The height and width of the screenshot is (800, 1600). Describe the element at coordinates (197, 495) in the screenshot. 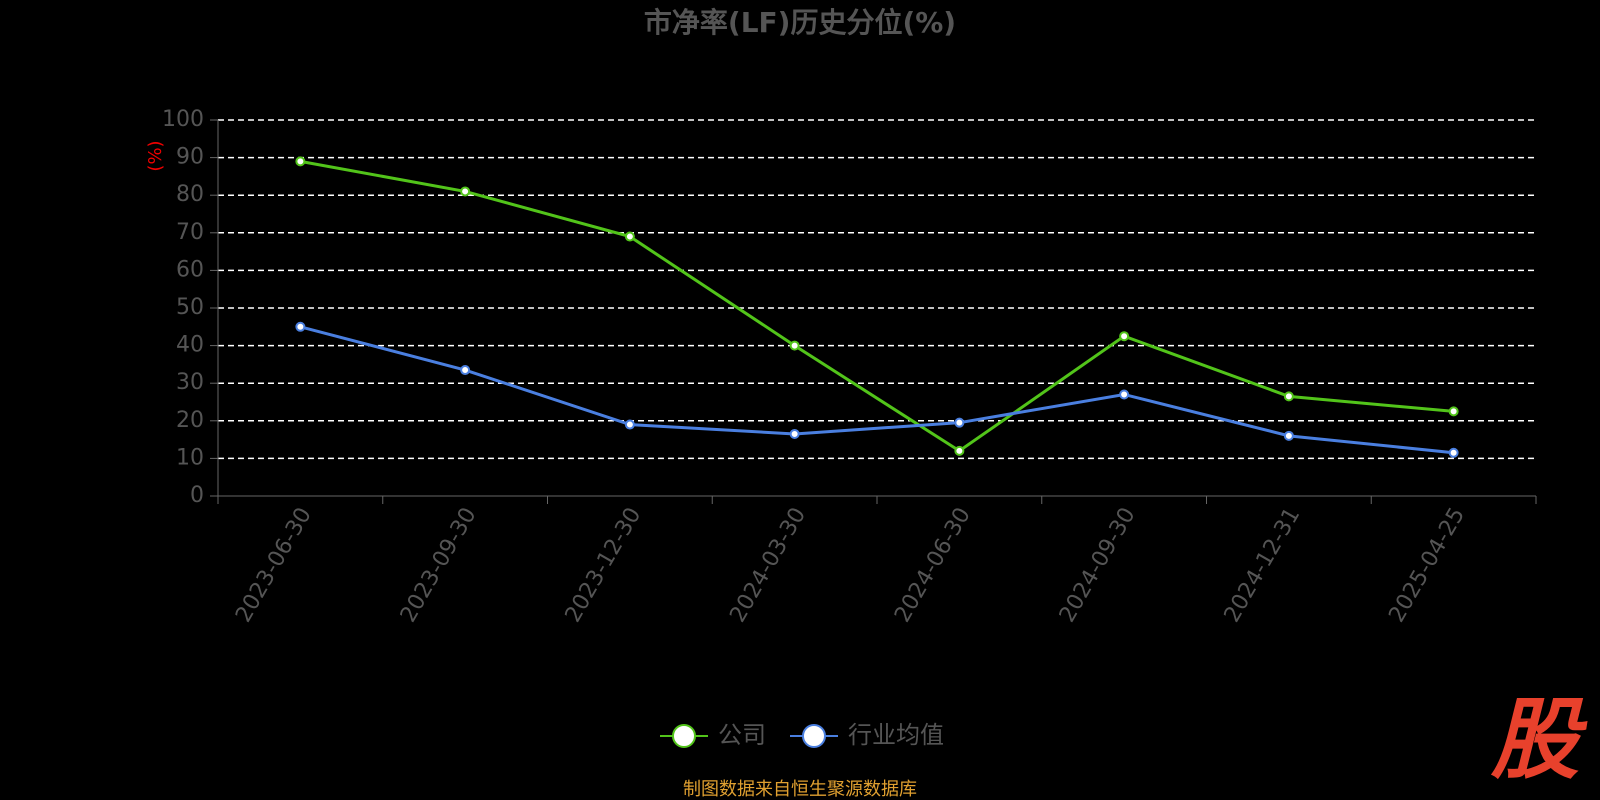

I see `y-tick-label: 0` at that location.